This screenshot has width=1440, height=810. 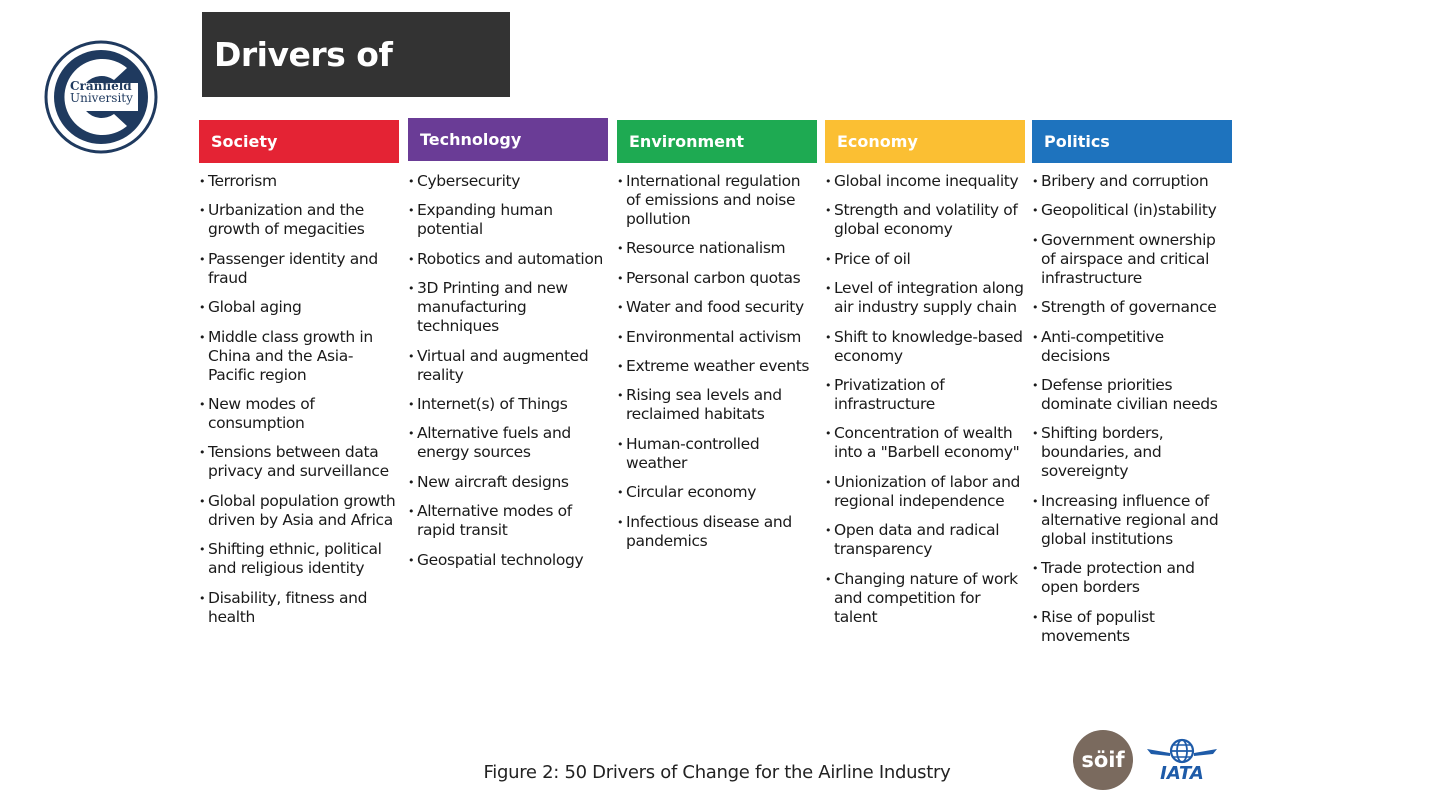 What do you see at coordinates (1132, 210) in the screenshot?
I see `list-item: Geopolitical (in)stability` at bounding box center [1132, 210].